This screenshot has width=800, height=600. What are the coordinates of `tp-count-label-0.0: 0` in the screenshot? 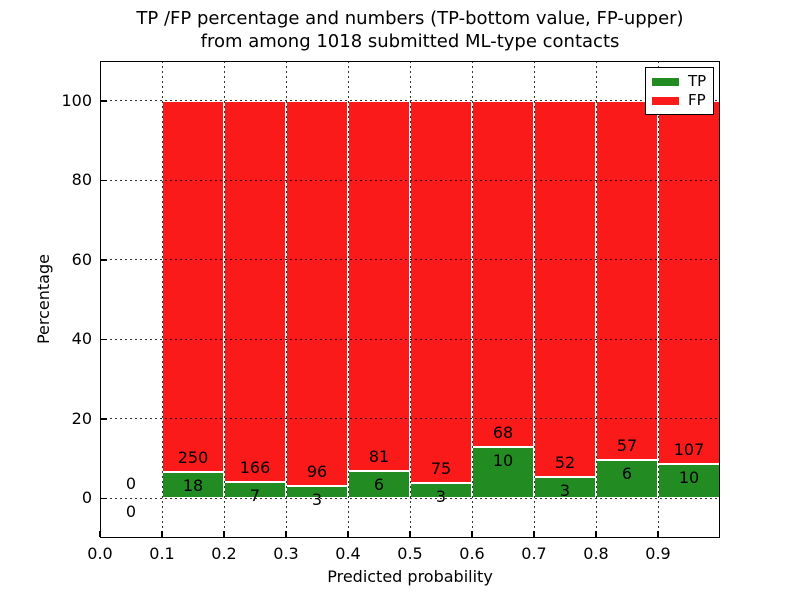 It's located at (131, 512).